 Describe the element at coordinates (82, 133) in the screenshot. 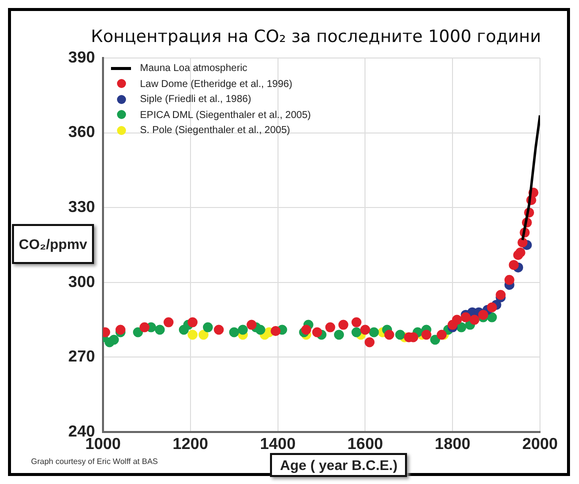

I see `y-tick-label: 360` at that location.